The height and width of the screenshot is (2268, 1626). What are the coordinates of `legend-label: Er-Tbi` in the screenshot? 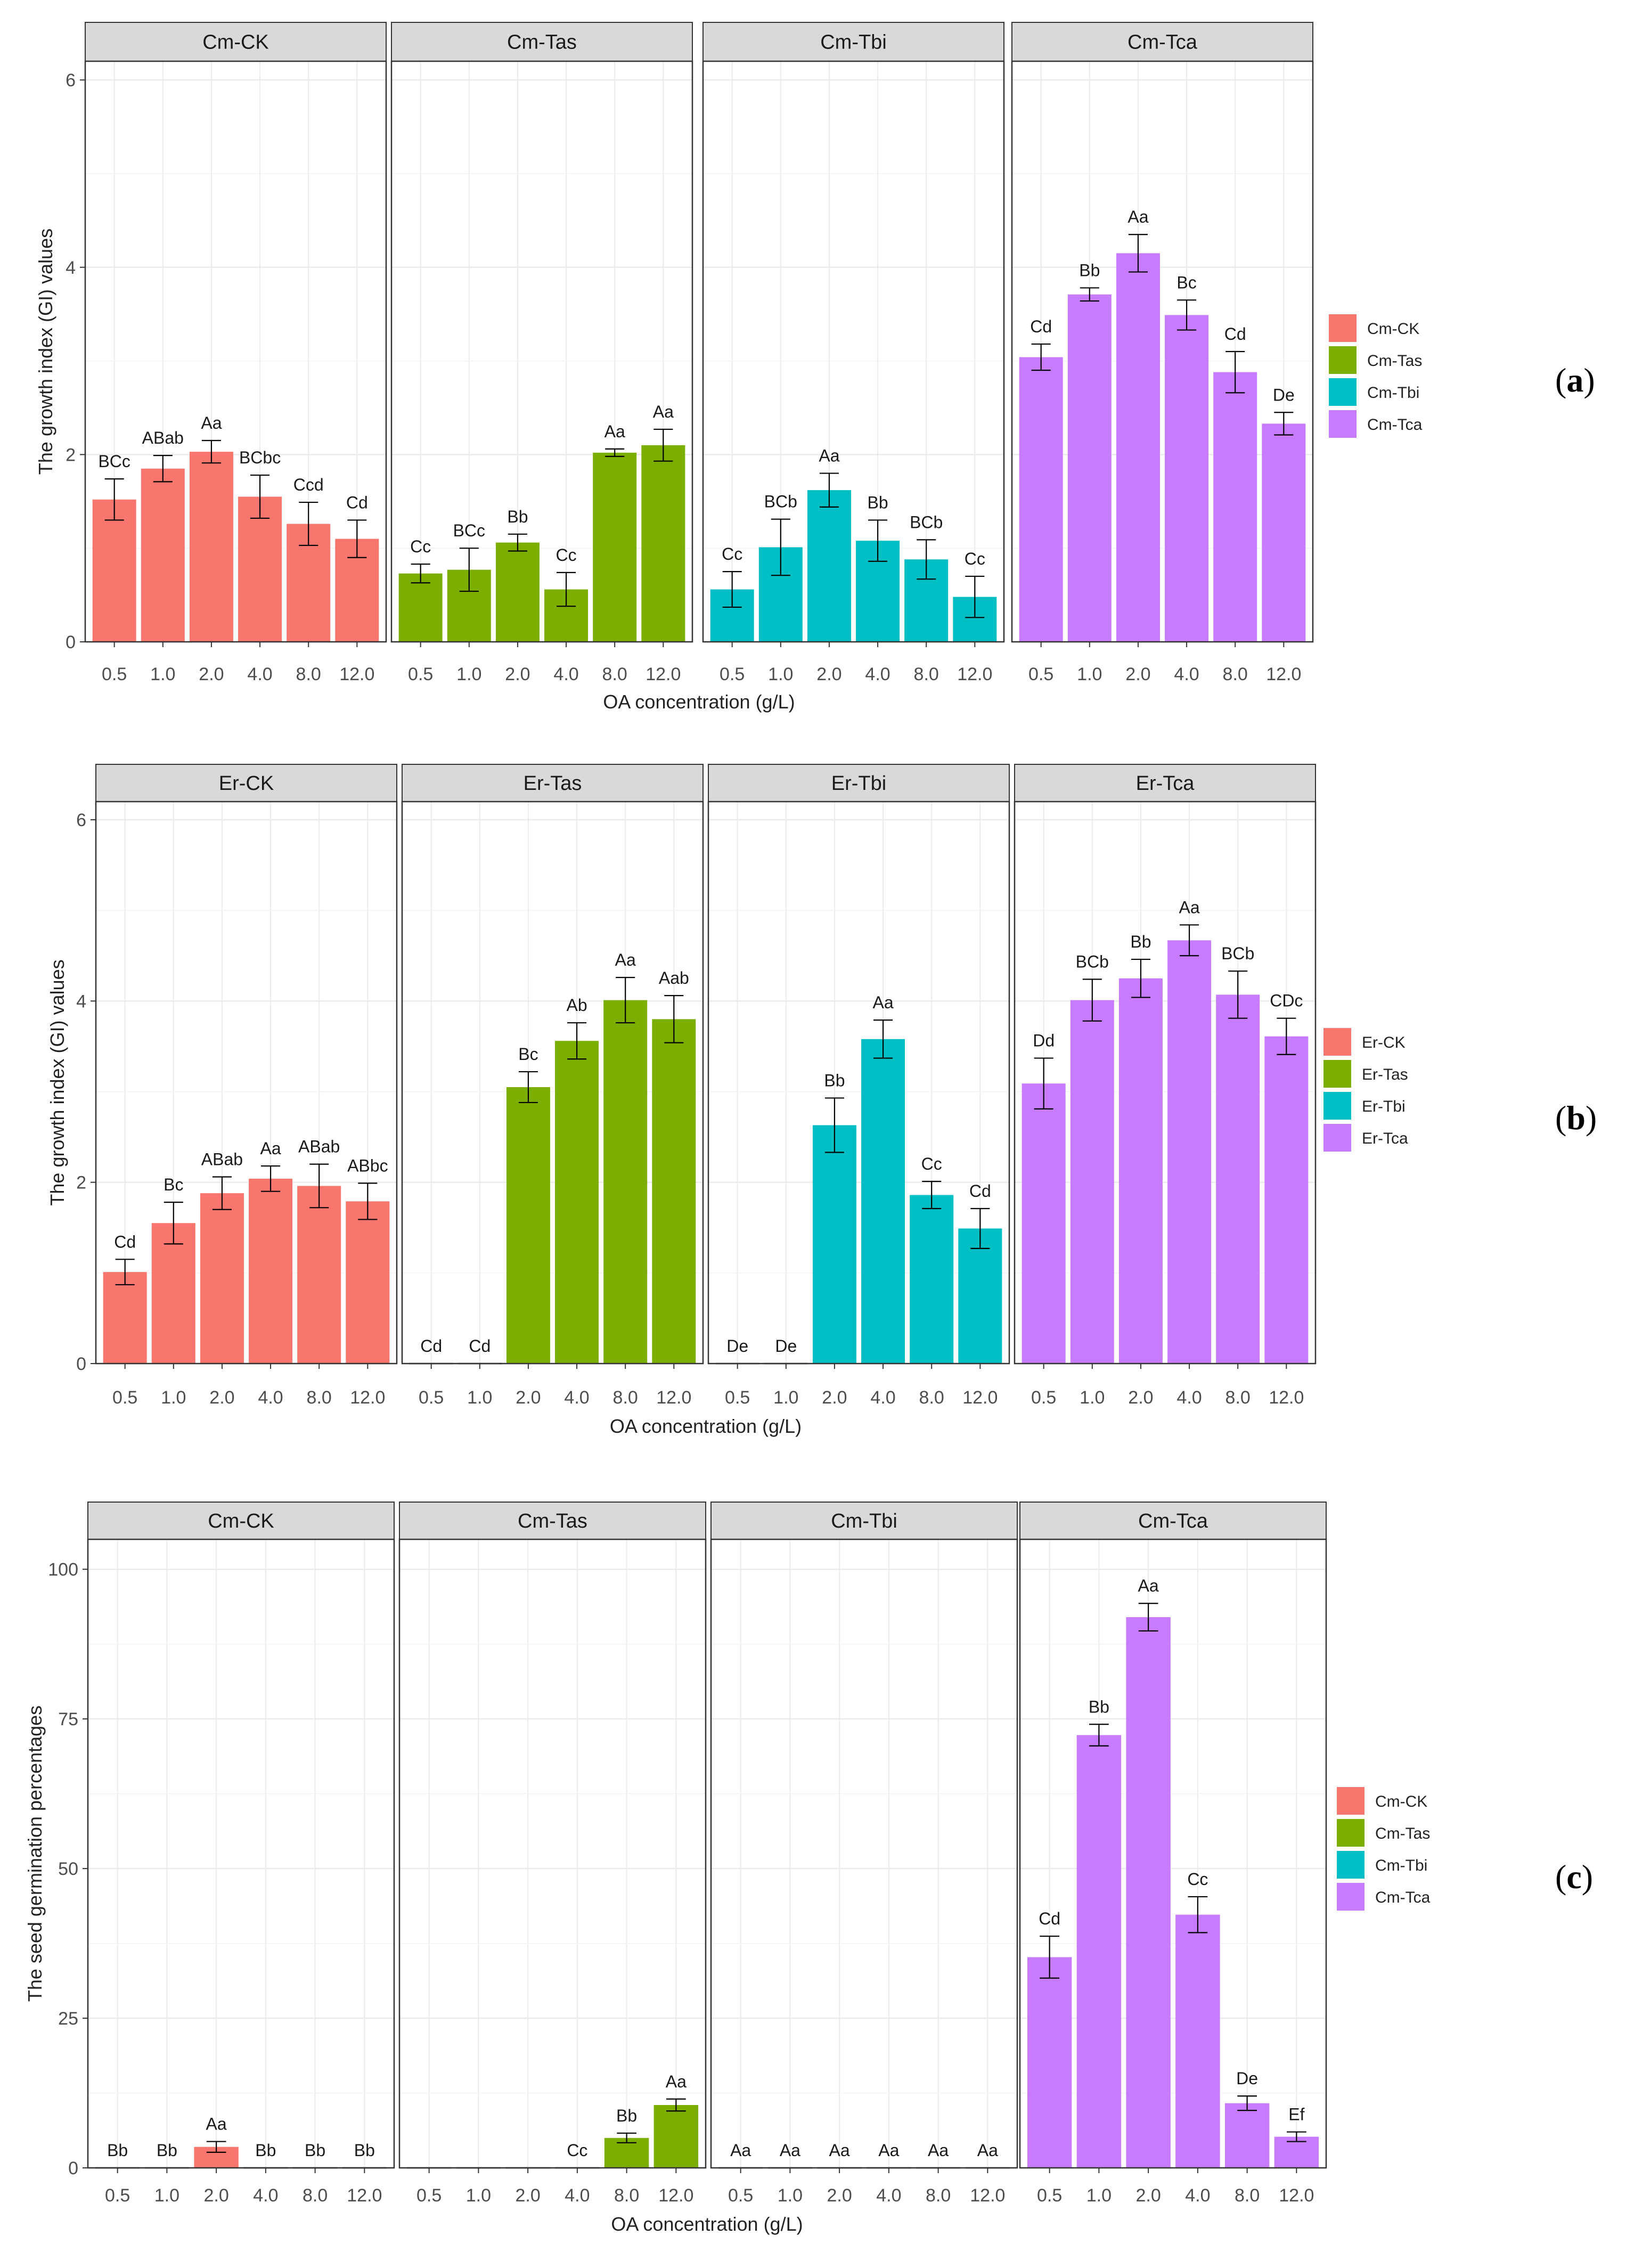 It's located at (1384, 1106).